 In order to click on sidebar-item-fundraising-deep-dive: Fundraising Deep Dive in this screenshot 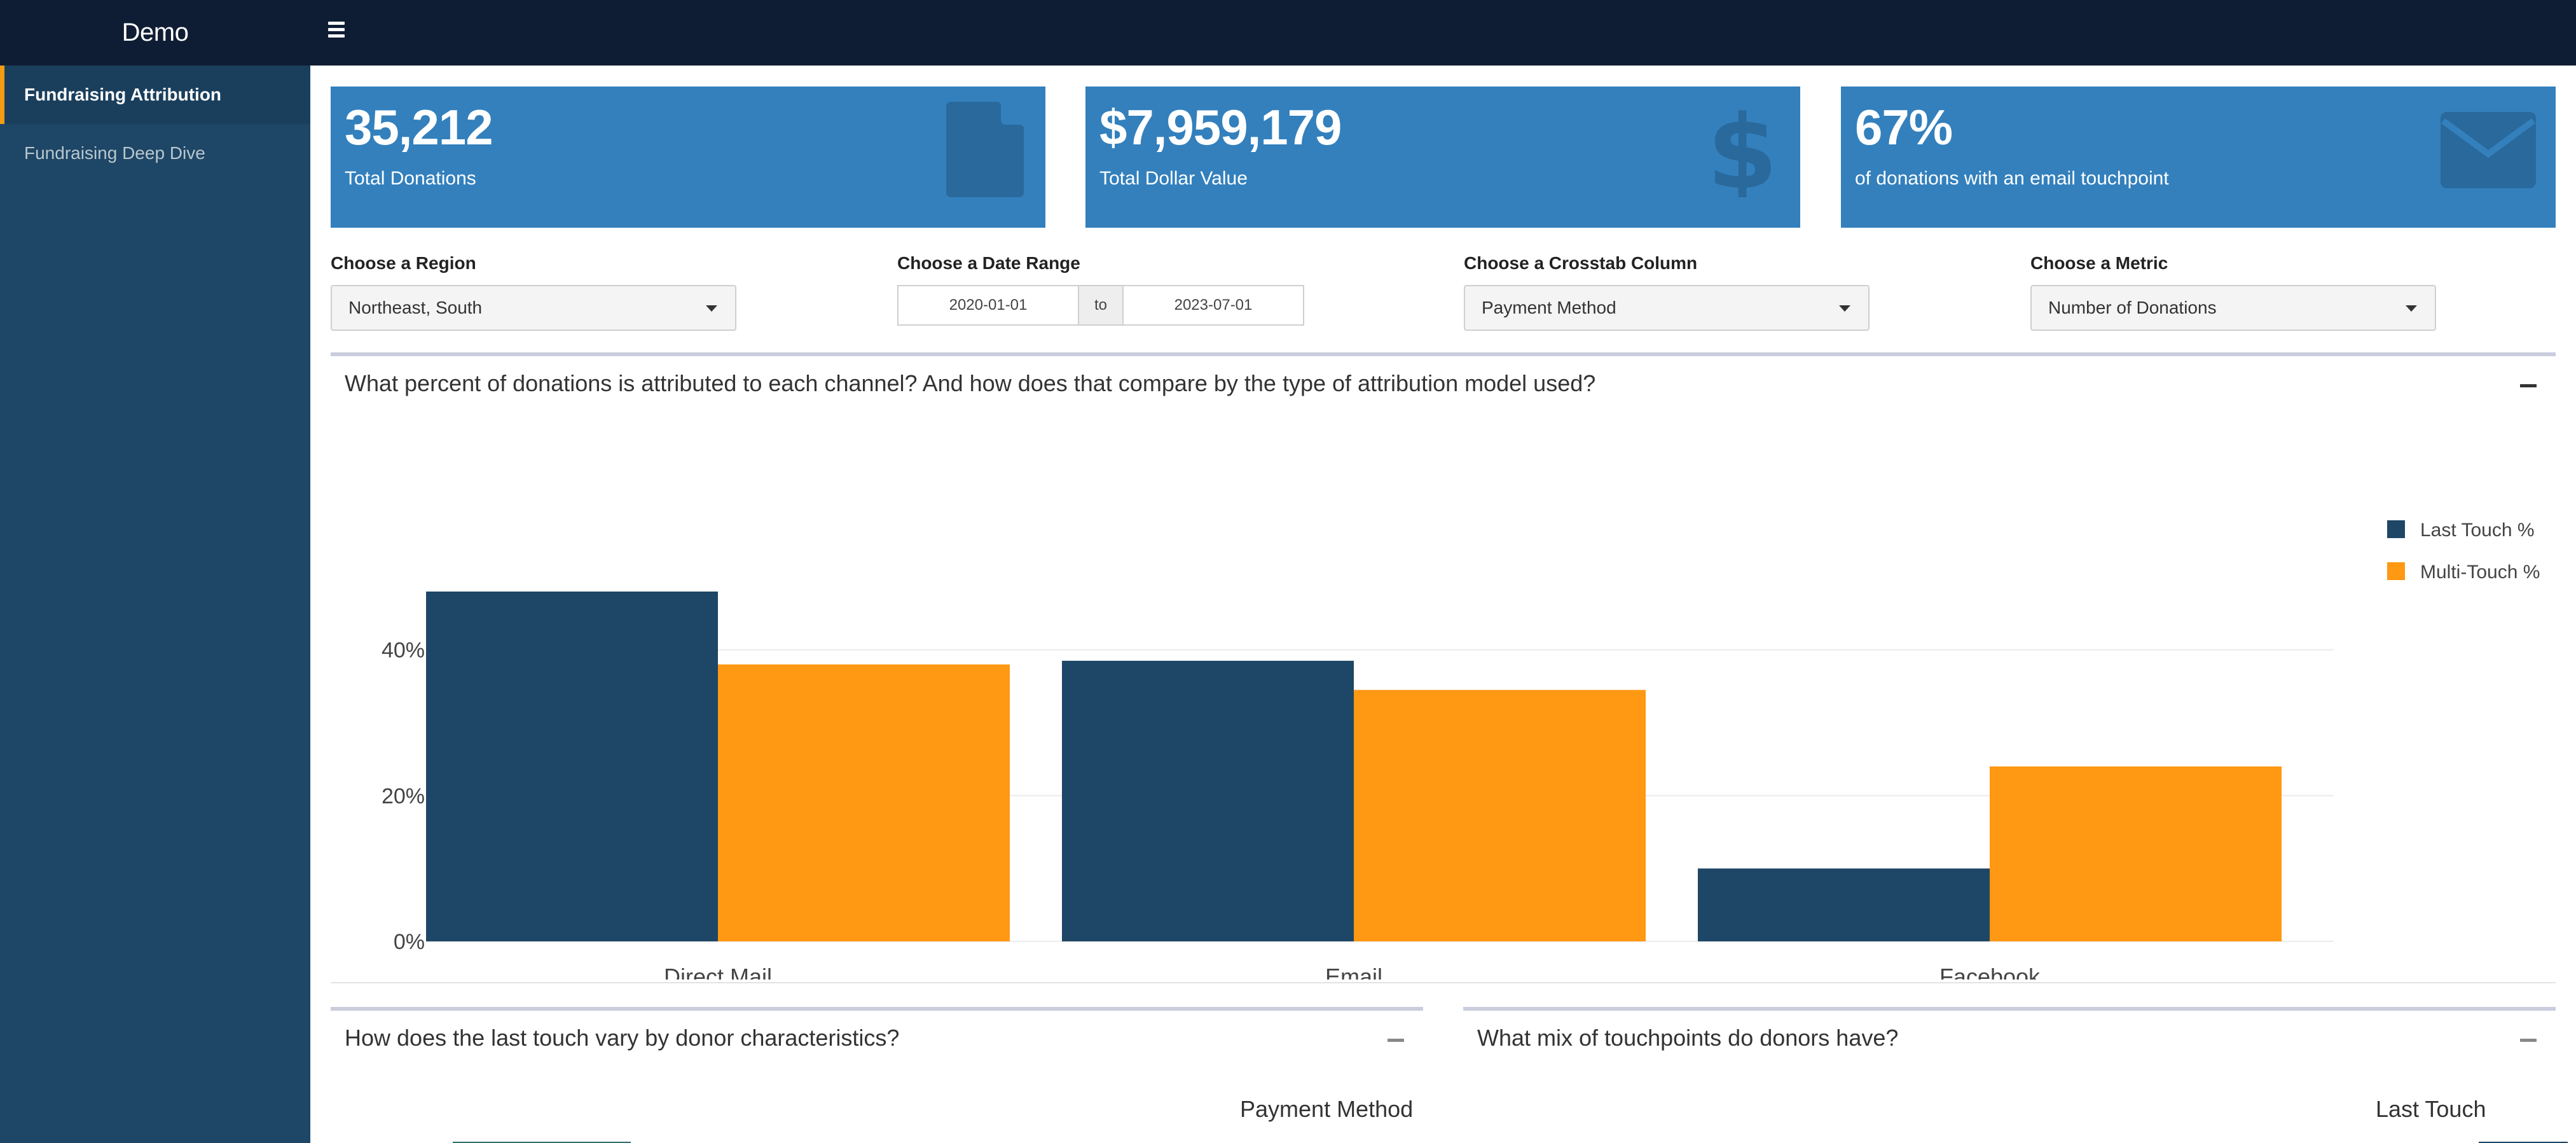, I will do `click(155, 153)`.